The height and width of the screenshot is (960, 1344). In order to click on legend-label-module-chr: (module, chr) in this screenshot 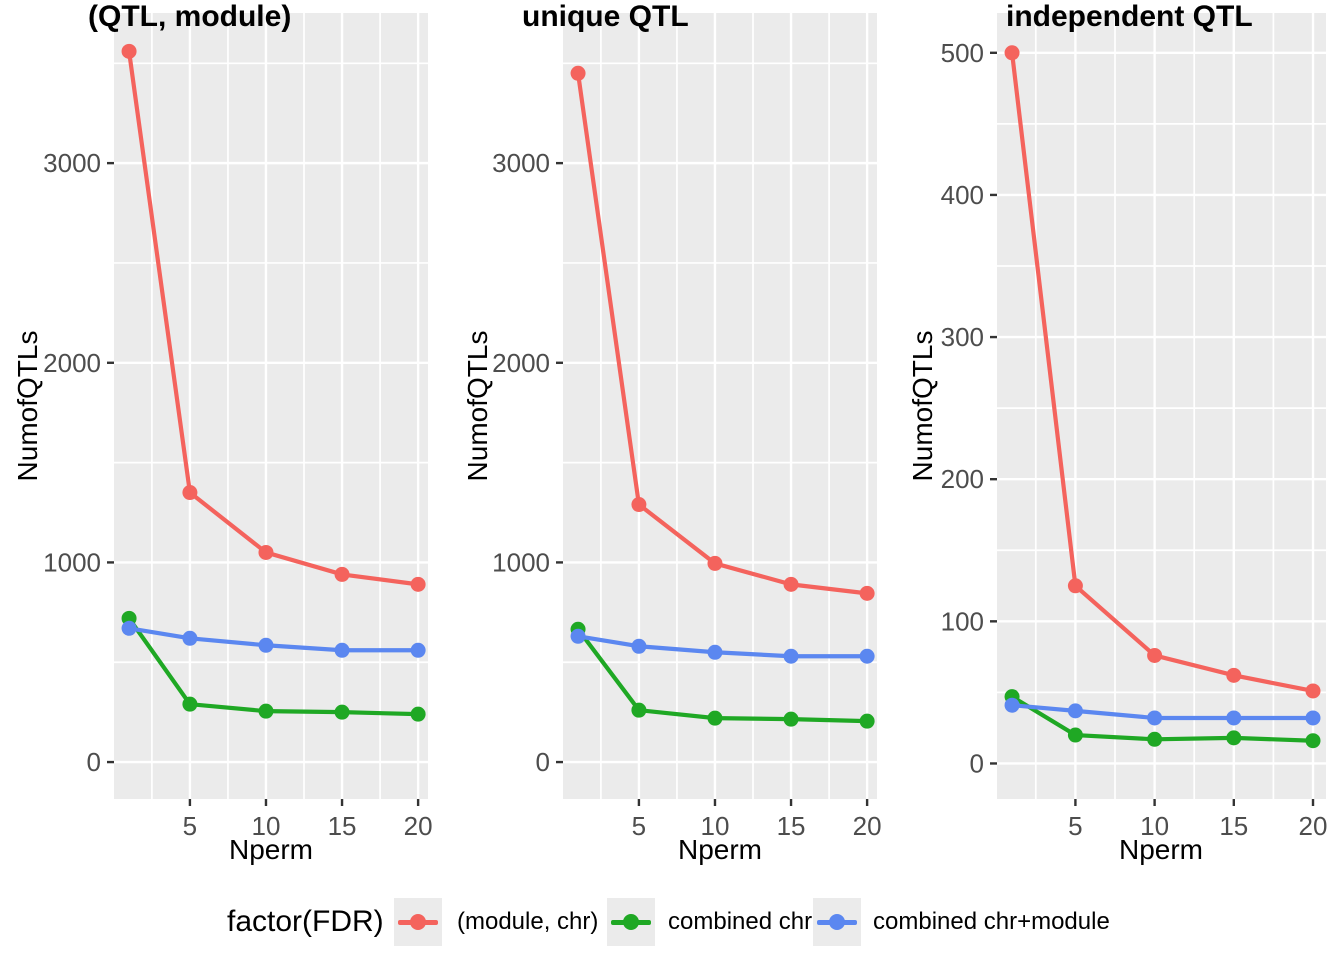, I will do `click(528, 921)`.